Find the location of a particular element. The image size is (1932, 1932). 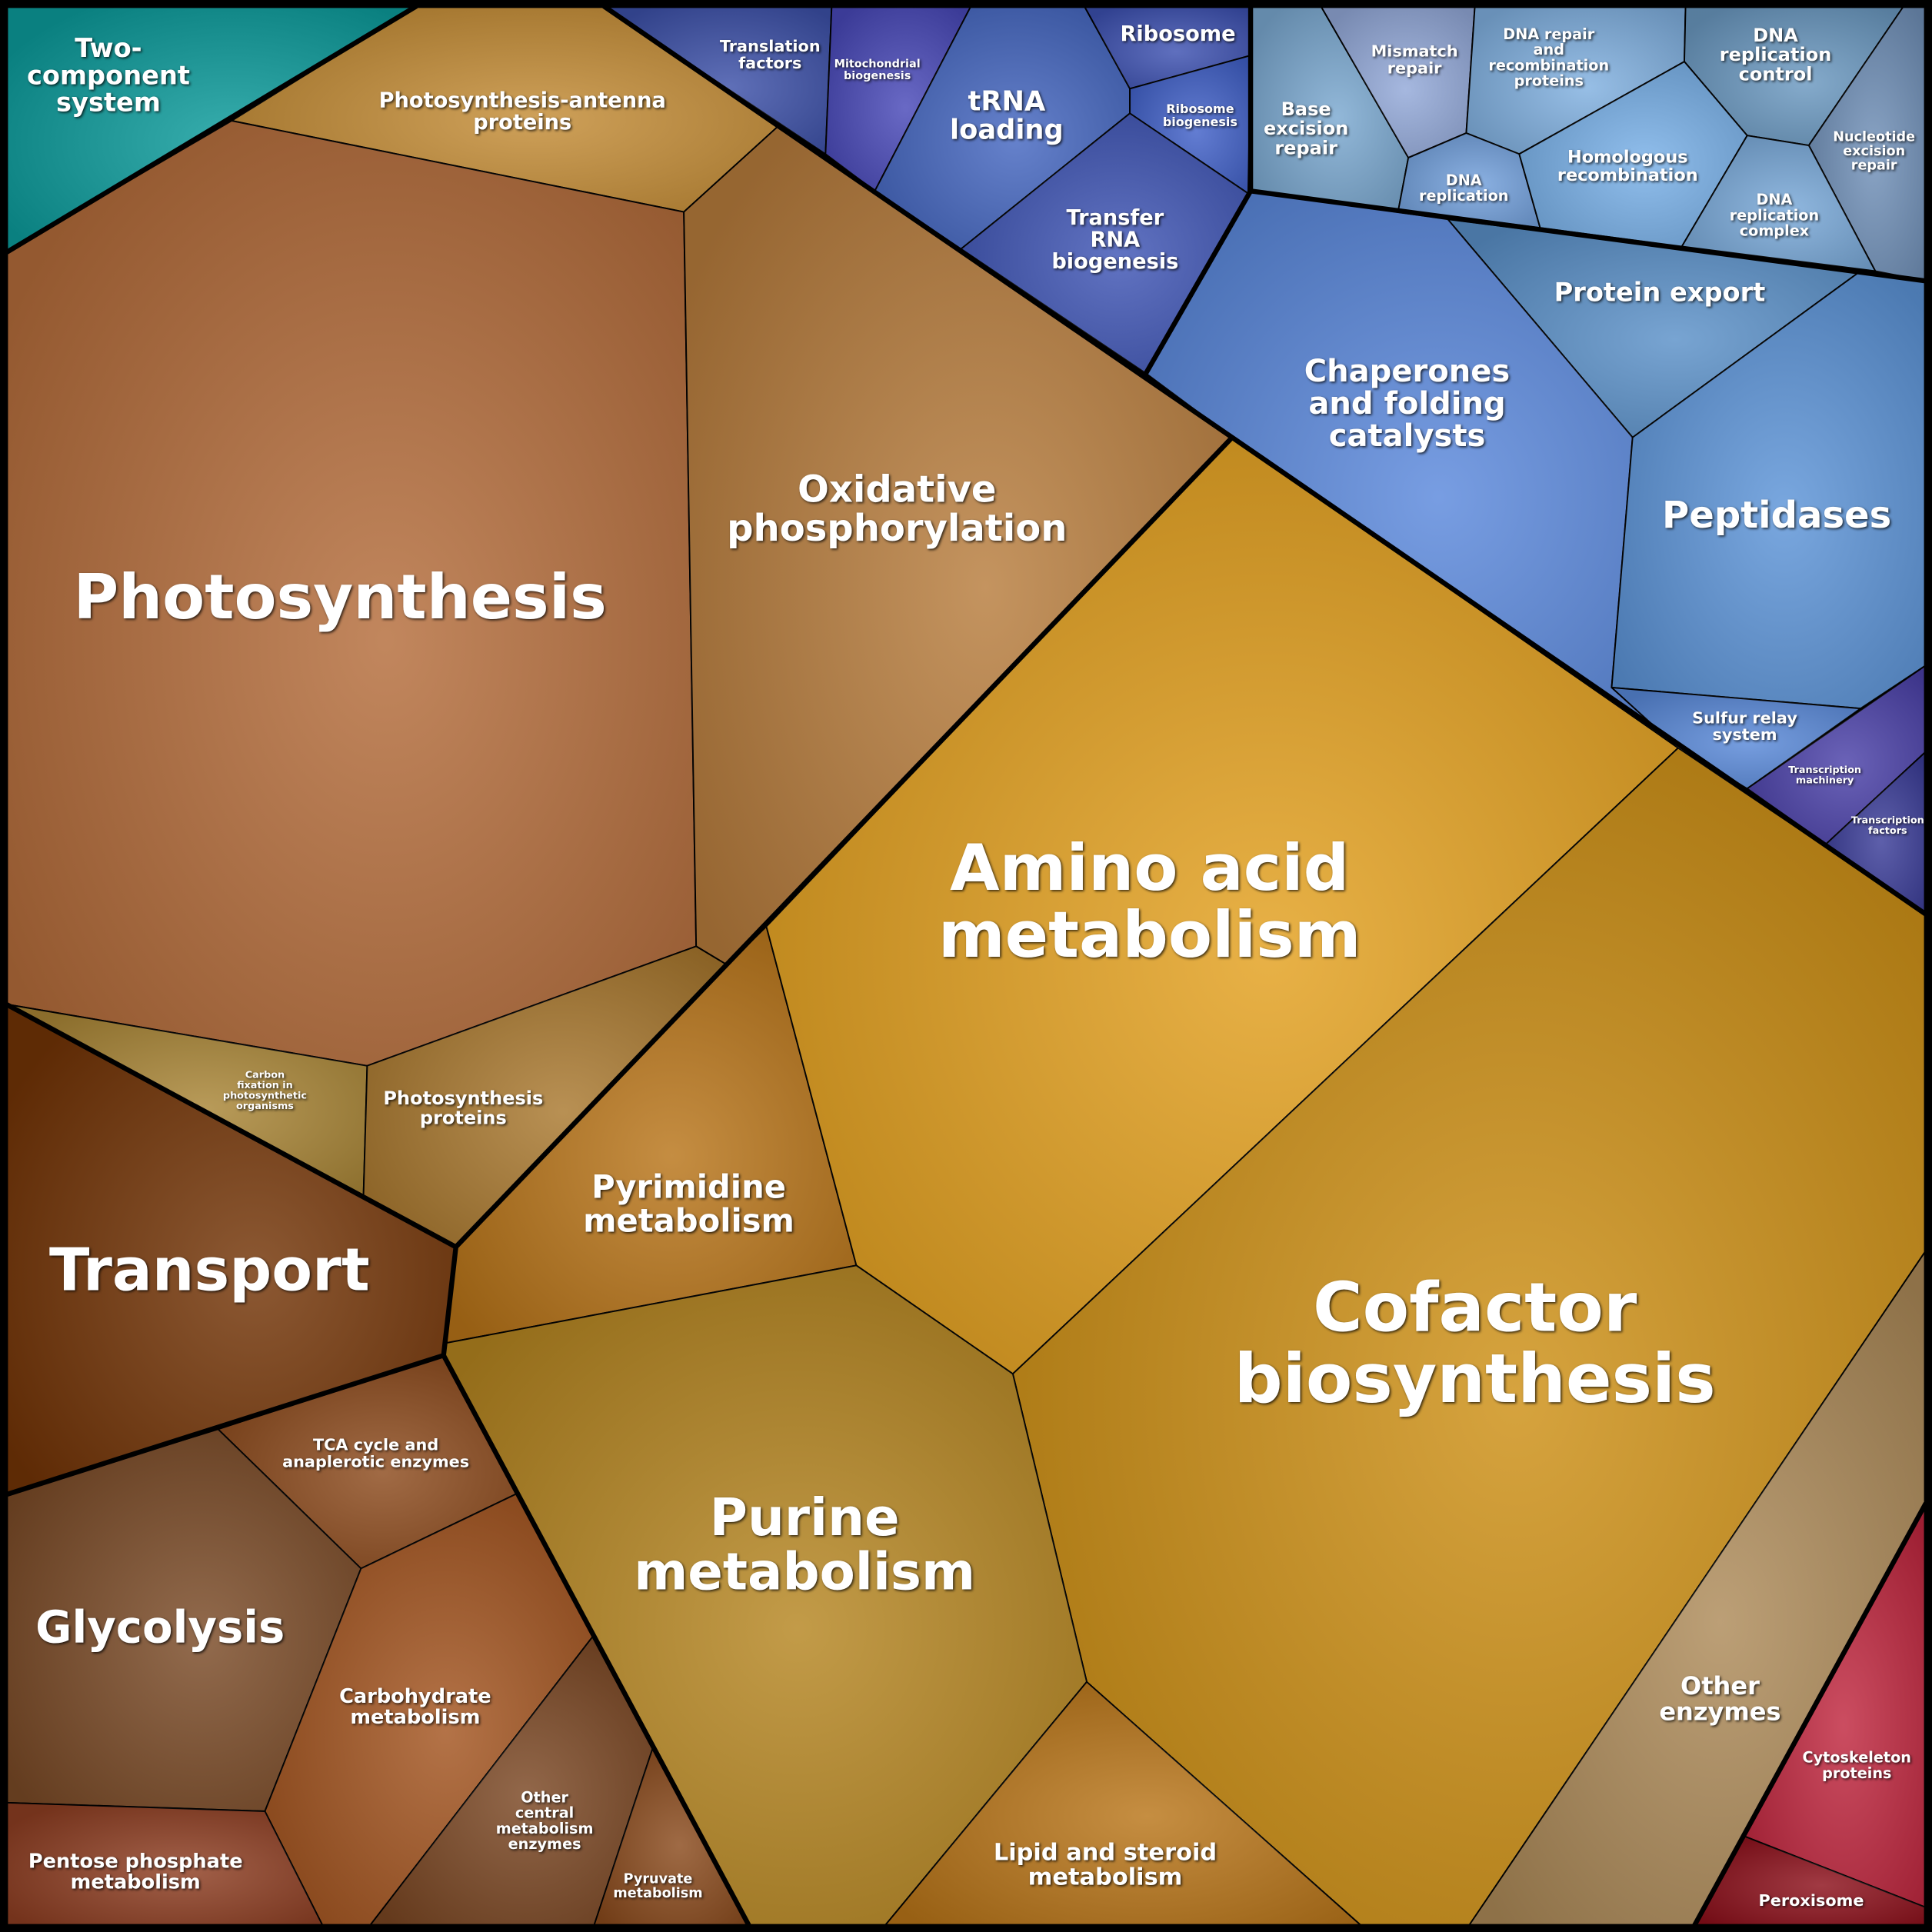

cell-label-line: fixation in is located at coordinates (265, 1085).